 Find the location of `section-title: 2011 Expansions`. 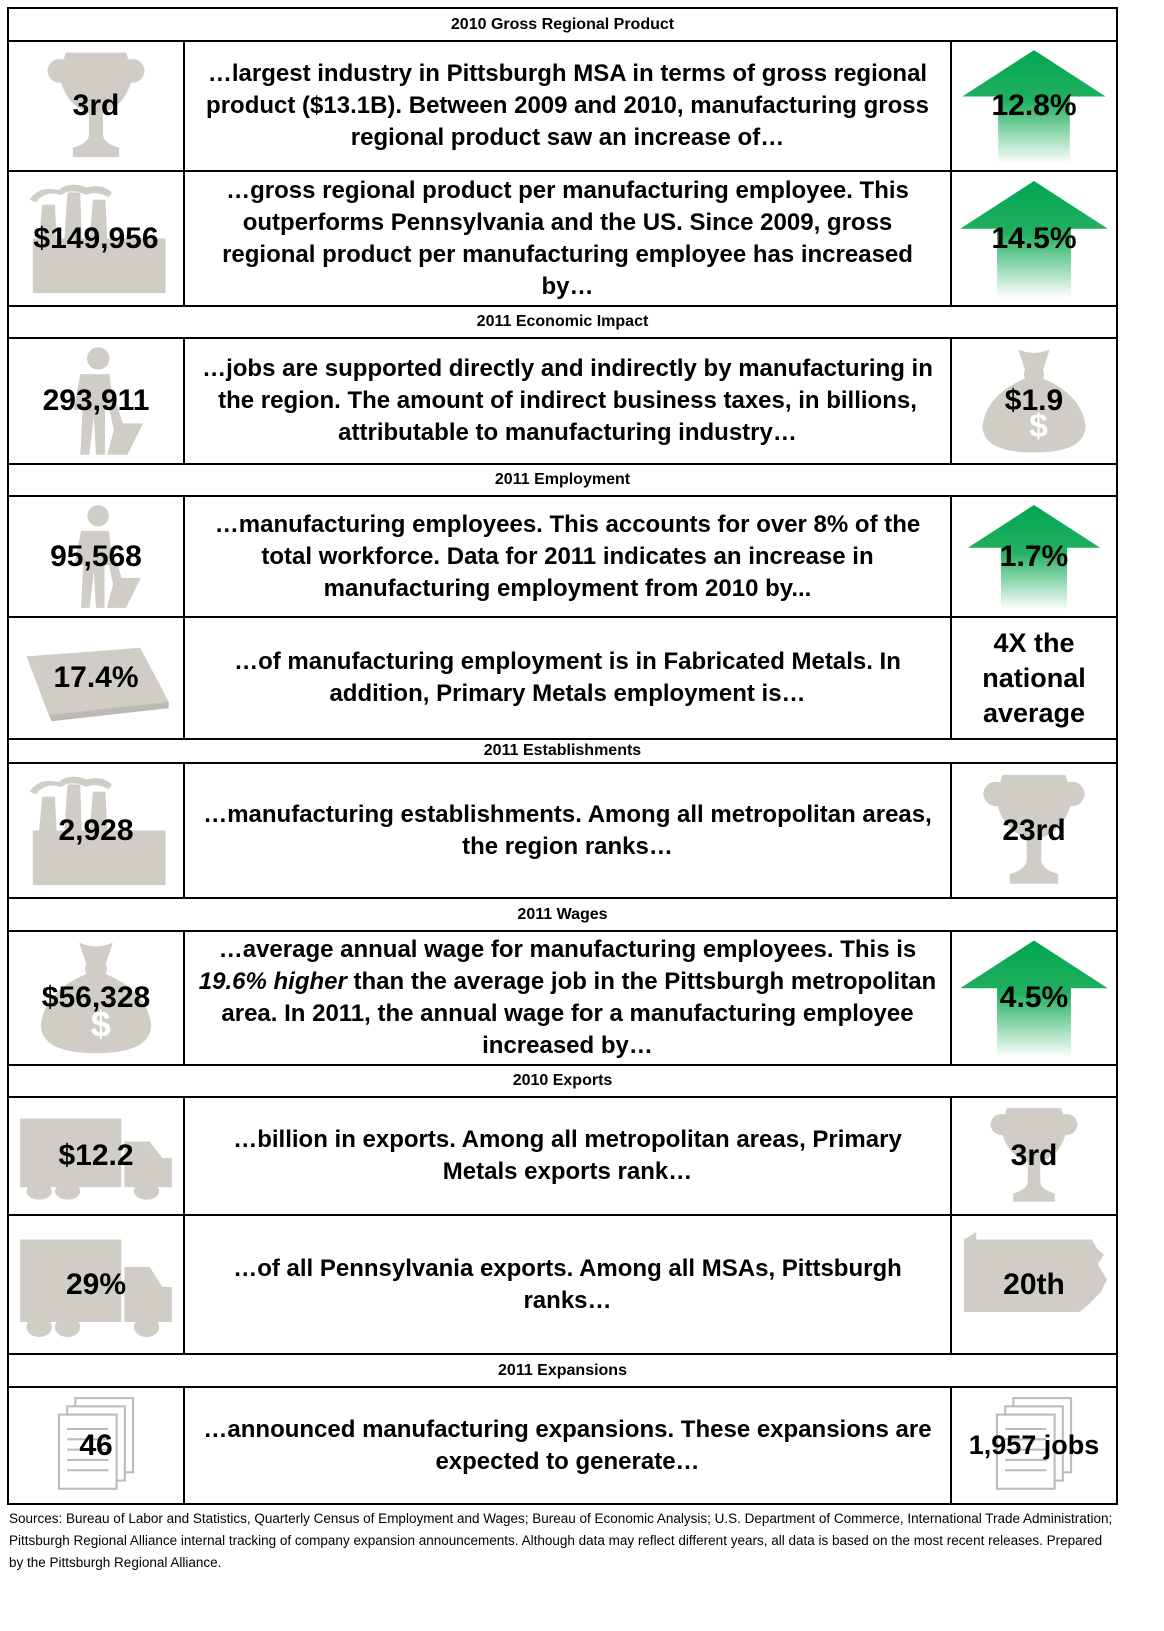

section-title: 2011 Expansions is located at coordinates (562, 1370).